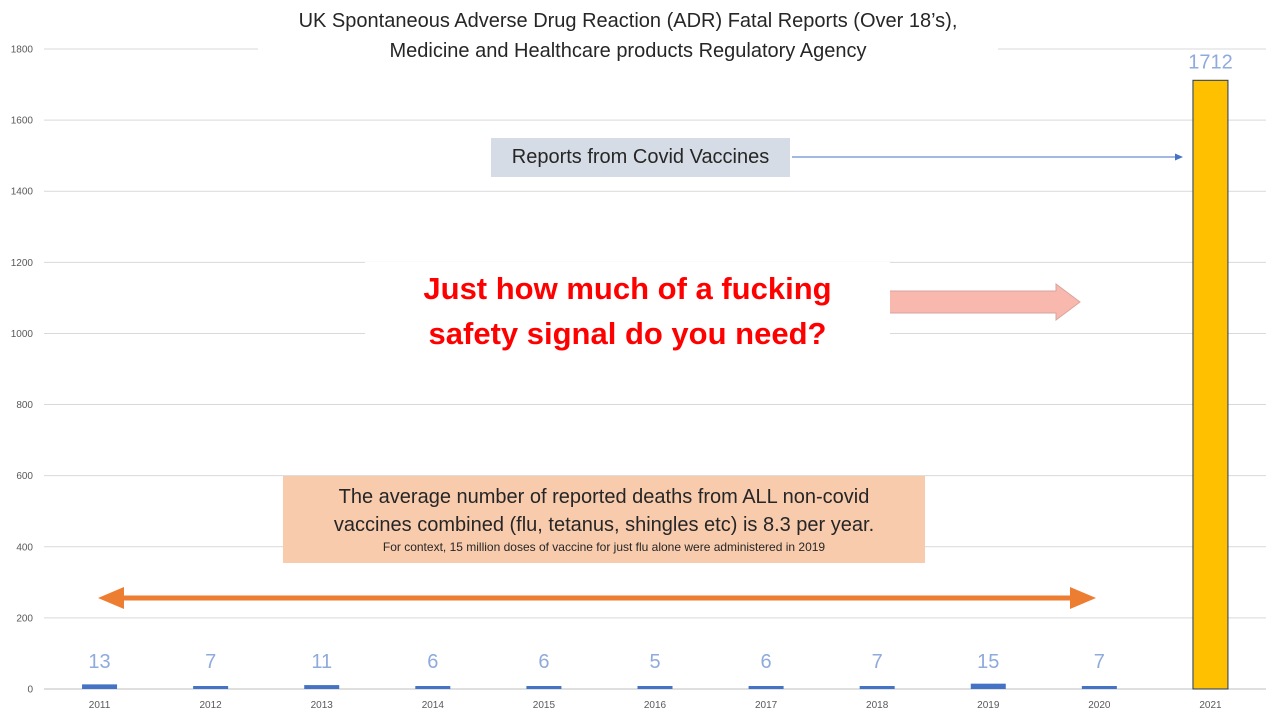 The image size is (1280, 720). Describe the element at coordinates (24, 547) in the screenshot. I see `y-tick-label: 400` at that location.